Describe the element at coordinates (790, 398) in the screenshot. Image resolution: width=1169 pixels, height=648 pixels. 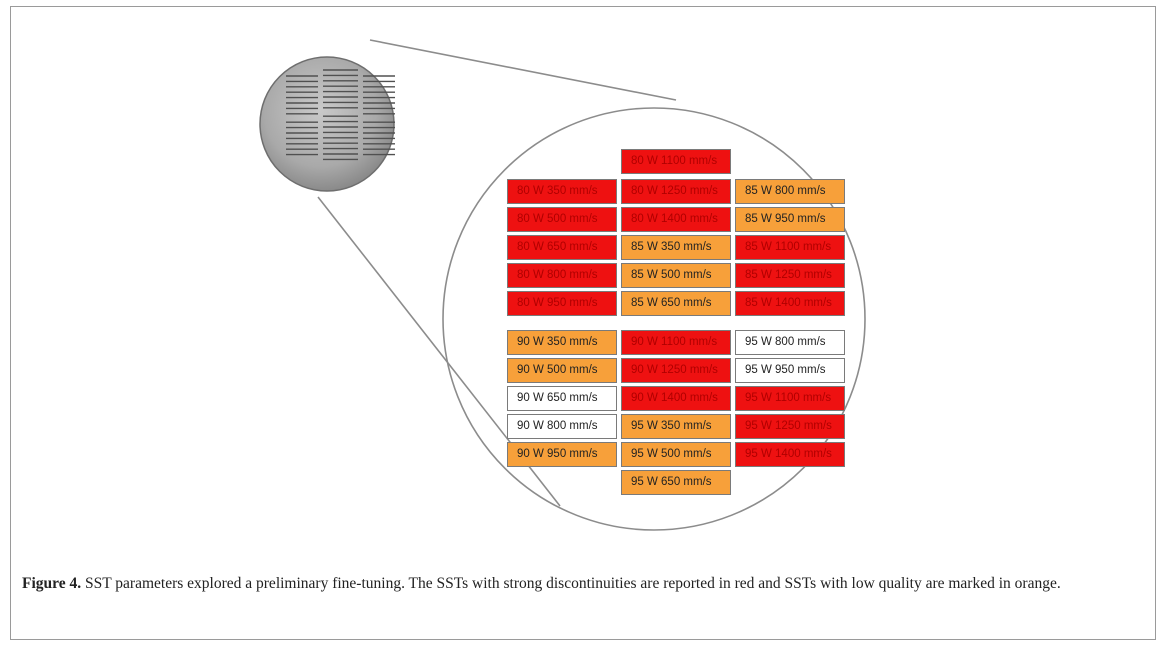
I see `sst-cell: 95 W 1100 mm/s` at that location.